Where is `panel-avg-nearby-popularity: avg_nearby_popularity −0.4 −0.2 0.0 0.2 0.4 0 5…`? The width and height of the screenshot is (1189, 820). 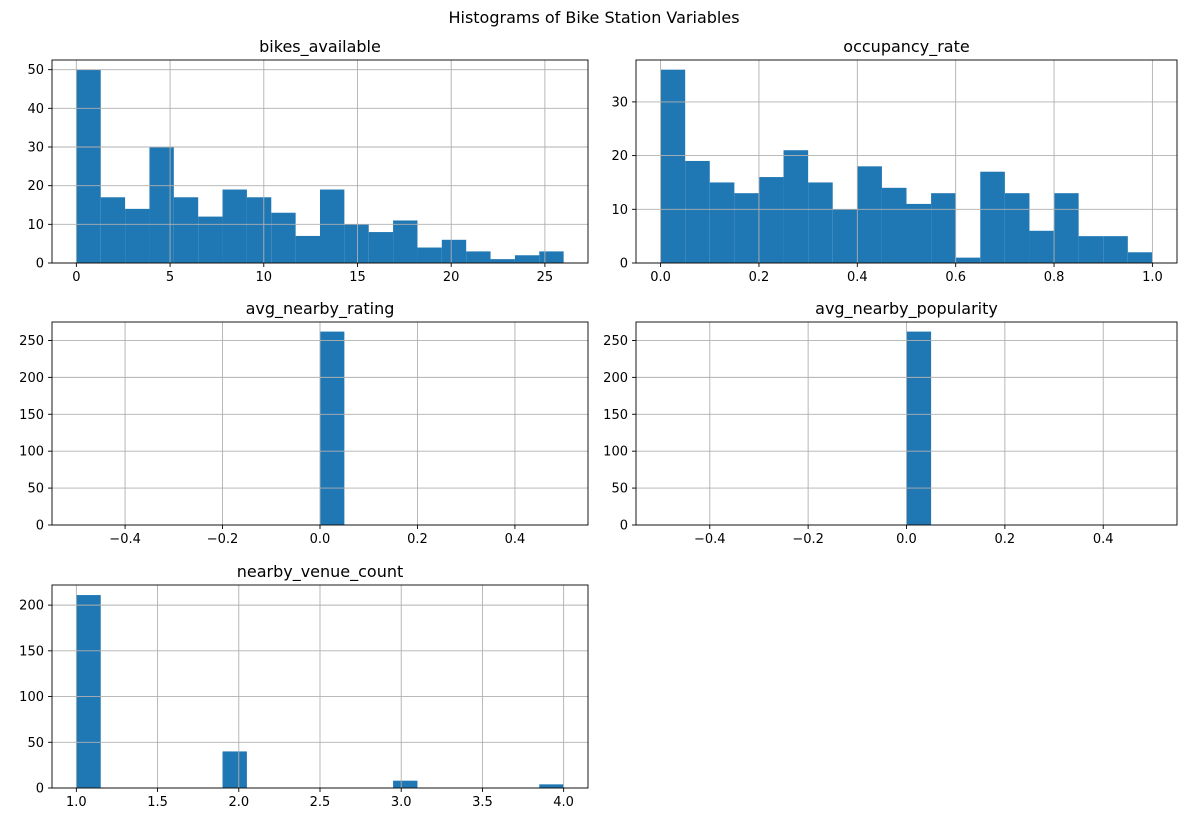
panel-avg-nearby-popularity: avg_nearby_popularity −0.4 −0.2 0.0 0.2 0.4 0 5… is located at coordinates (890, 423).